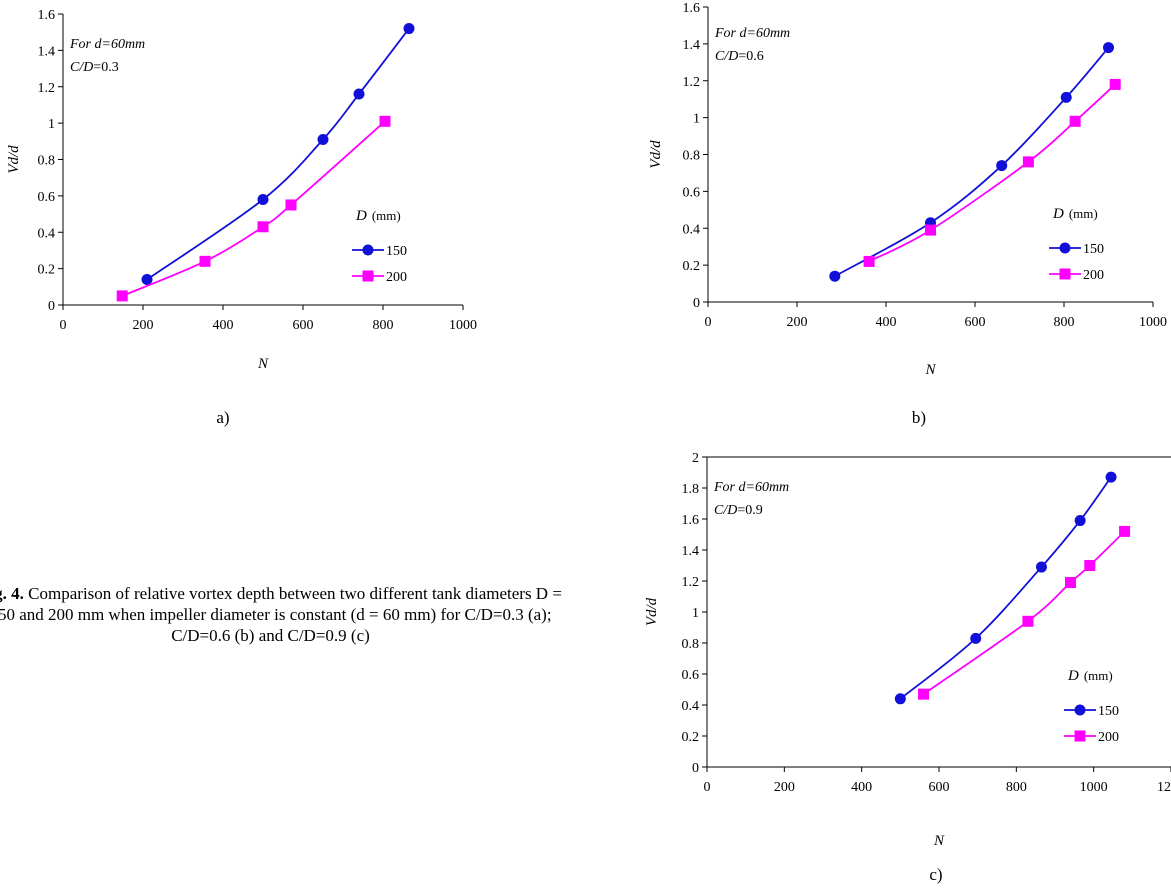 The width and height of the screenshot is (1171, 892). I want to click on y-tick-label: 2, so click(695, 458).